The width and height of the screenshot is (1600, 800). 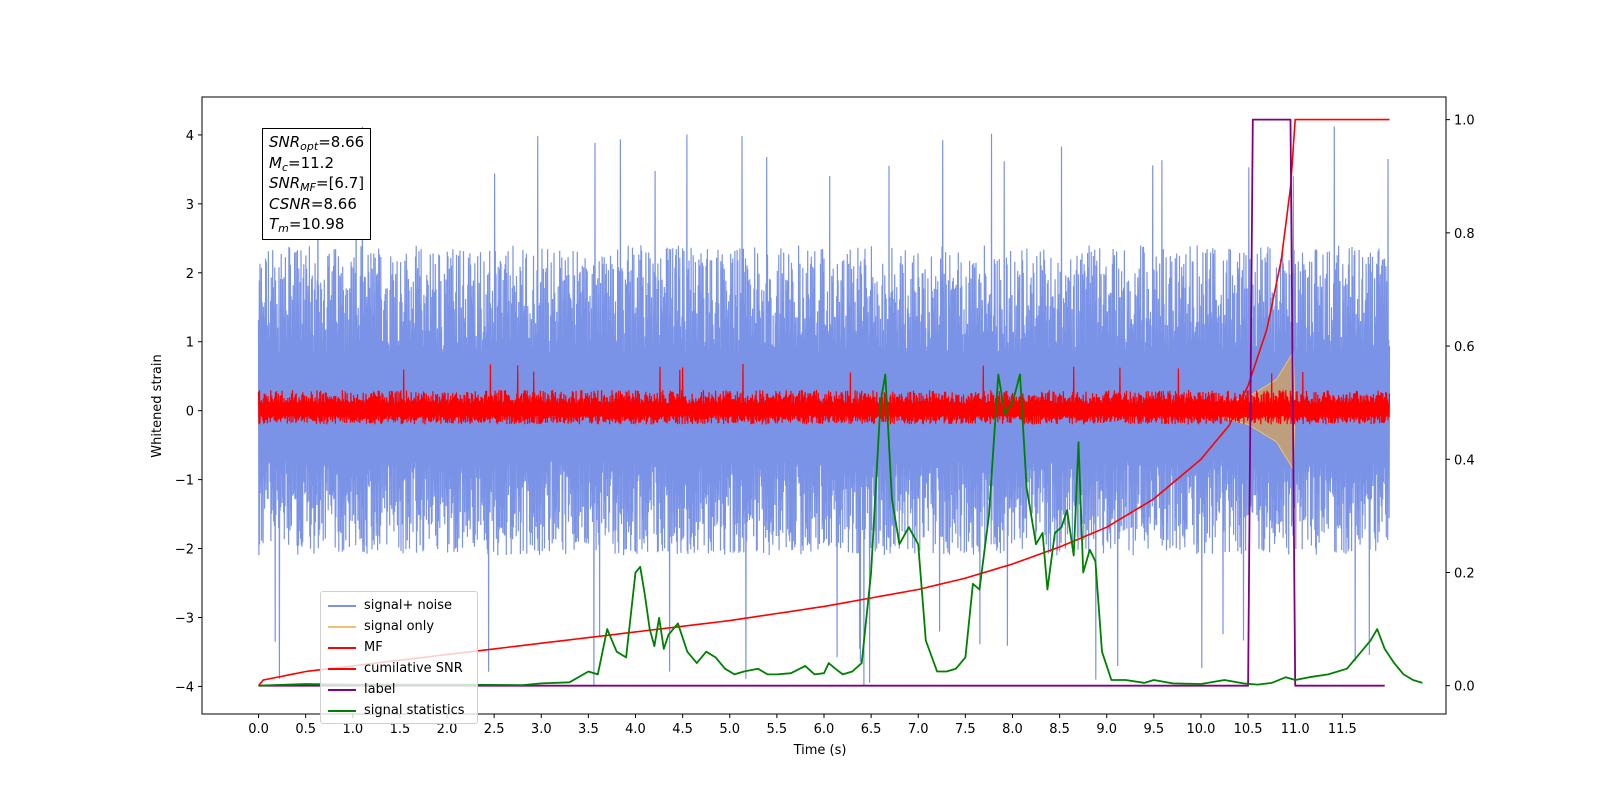 I want to click on snr-mf-line: SNRMF=[6.7], so click(x=317, y=184).